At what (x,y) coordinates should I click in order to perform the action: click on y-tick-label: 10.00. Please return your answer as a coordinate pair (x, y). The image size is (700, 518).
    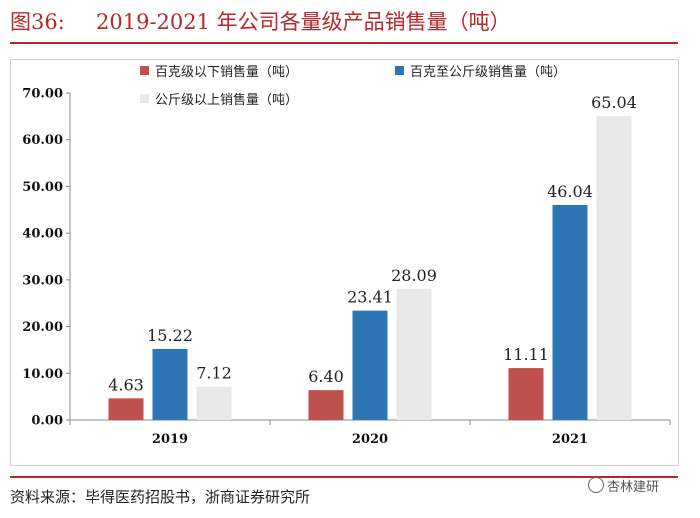
    Looking at the image, I should click on (42, 374).